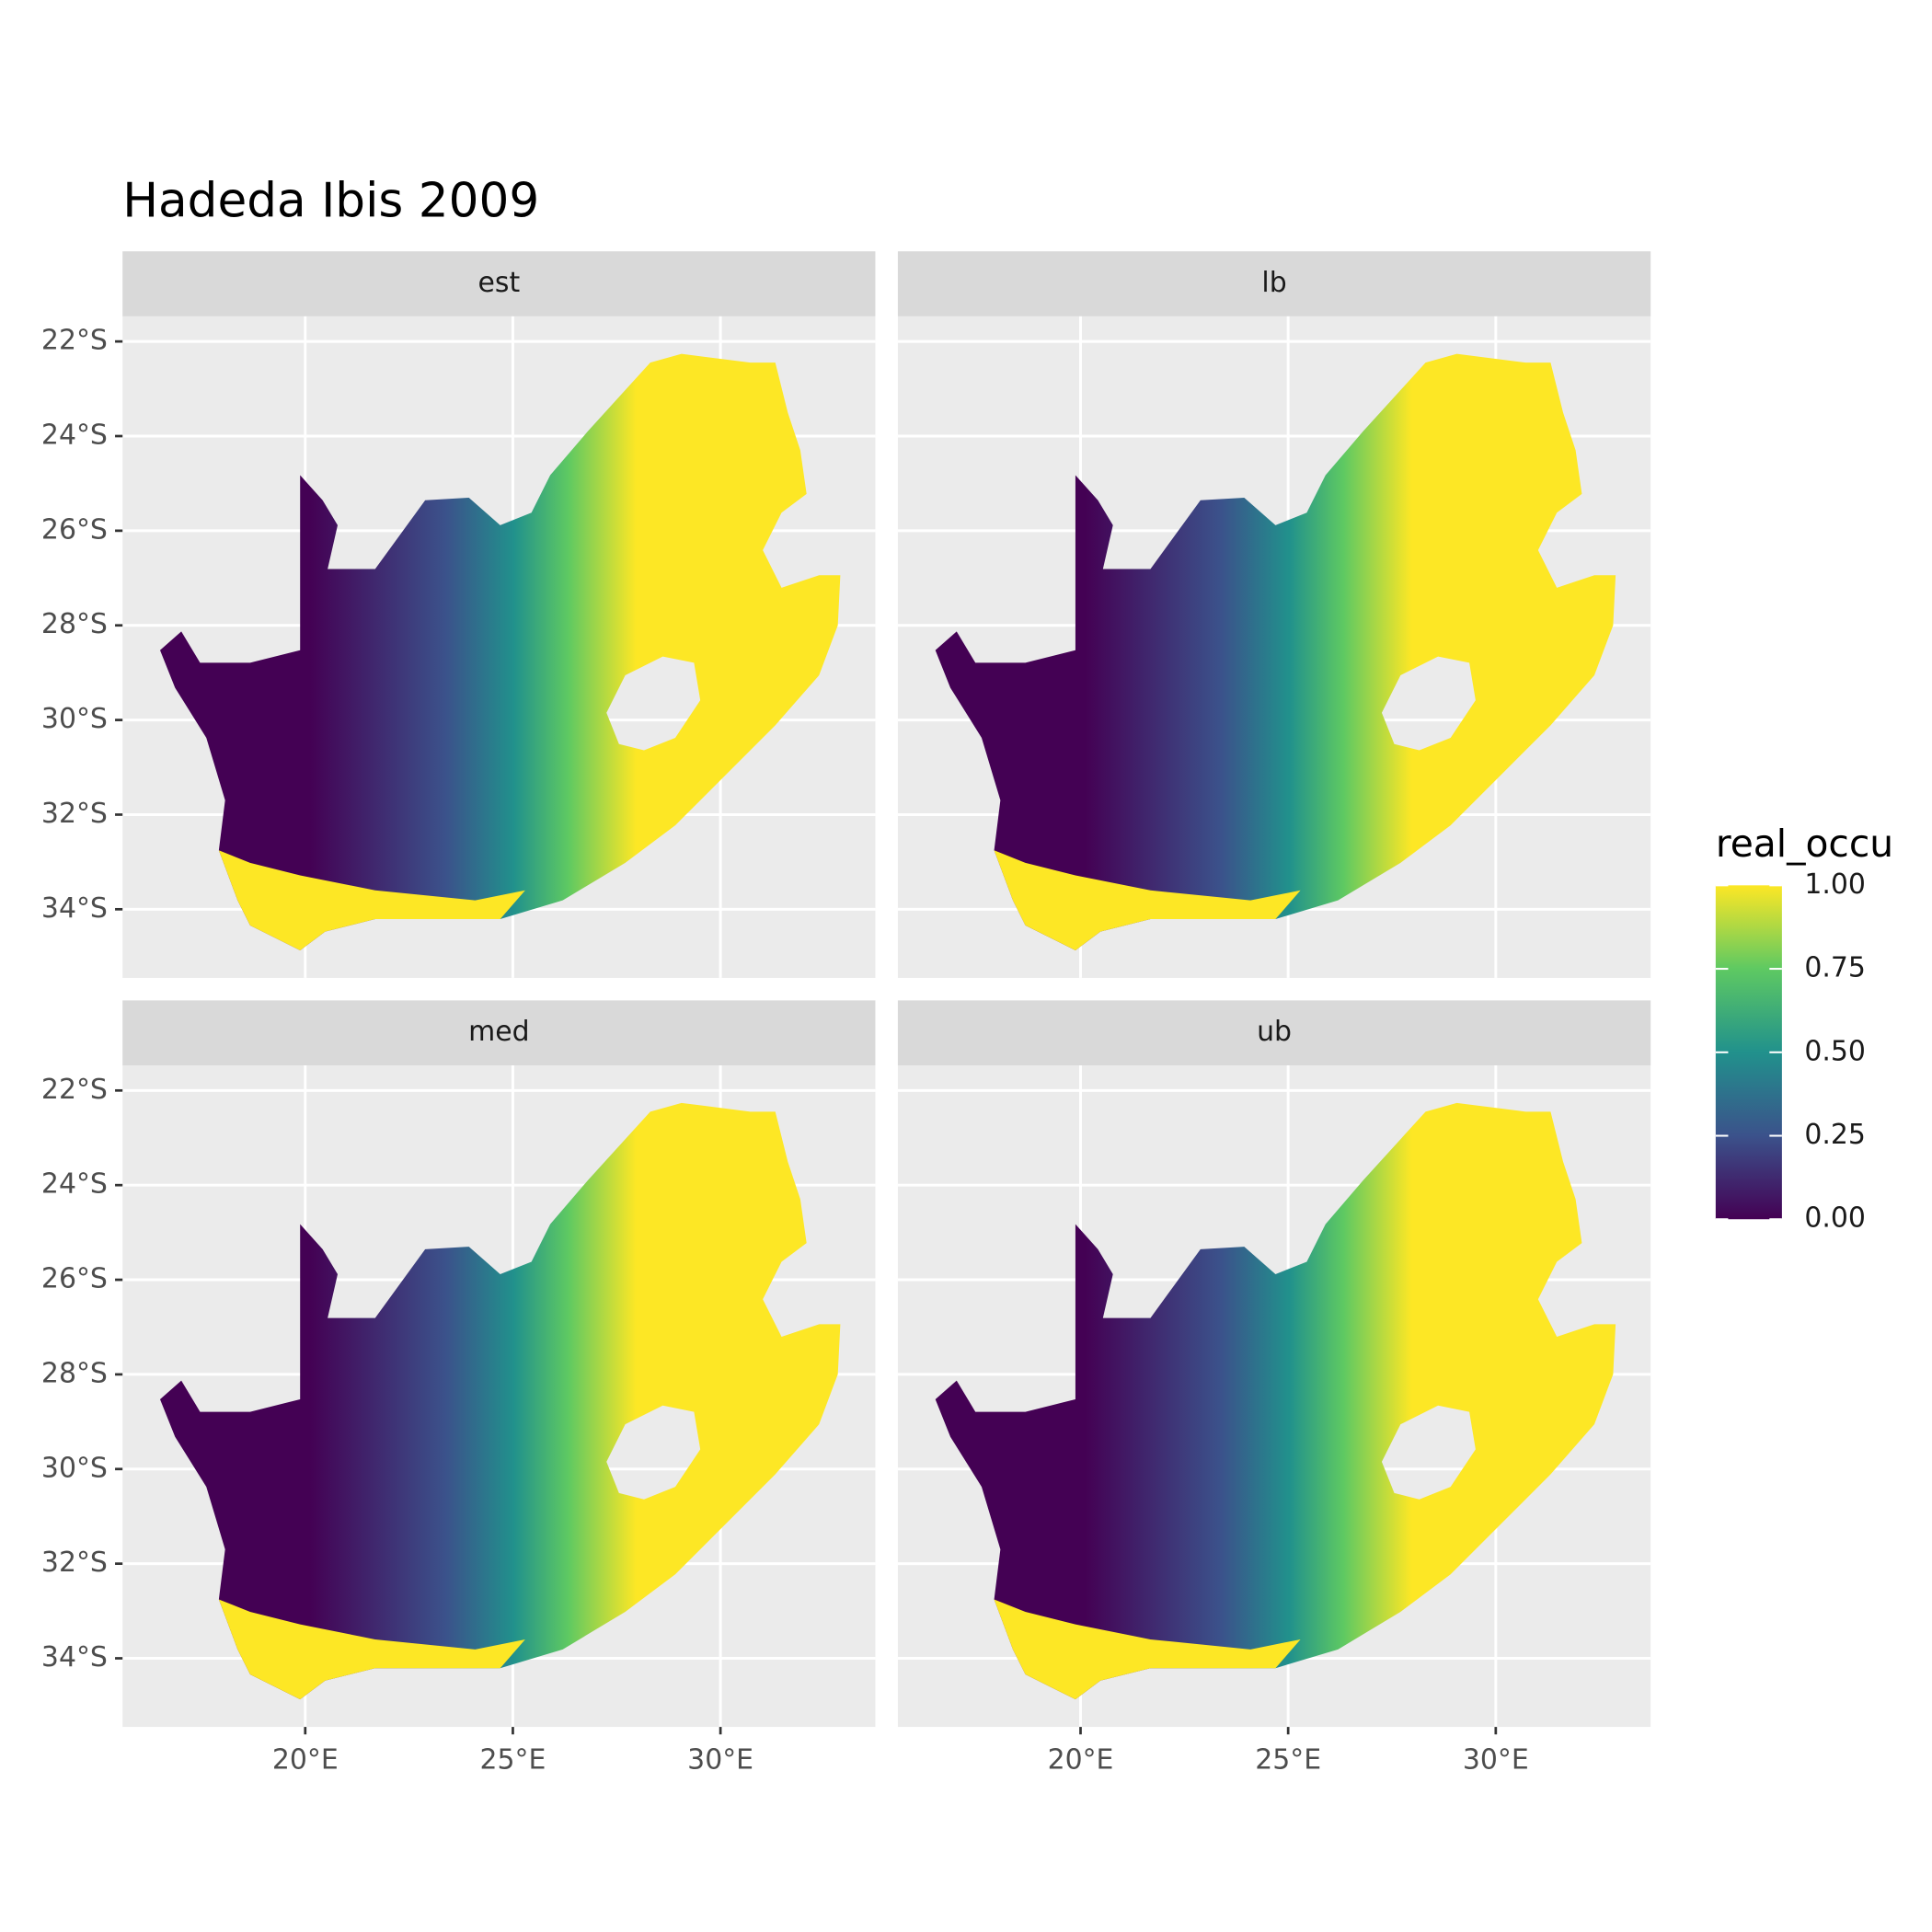 Image resolution: width=1932 pixels, height=1932 pixels. Describe the element at coordinates (1835, 1051) in the screenshot. I see `legend-label: 0.50` at that location.